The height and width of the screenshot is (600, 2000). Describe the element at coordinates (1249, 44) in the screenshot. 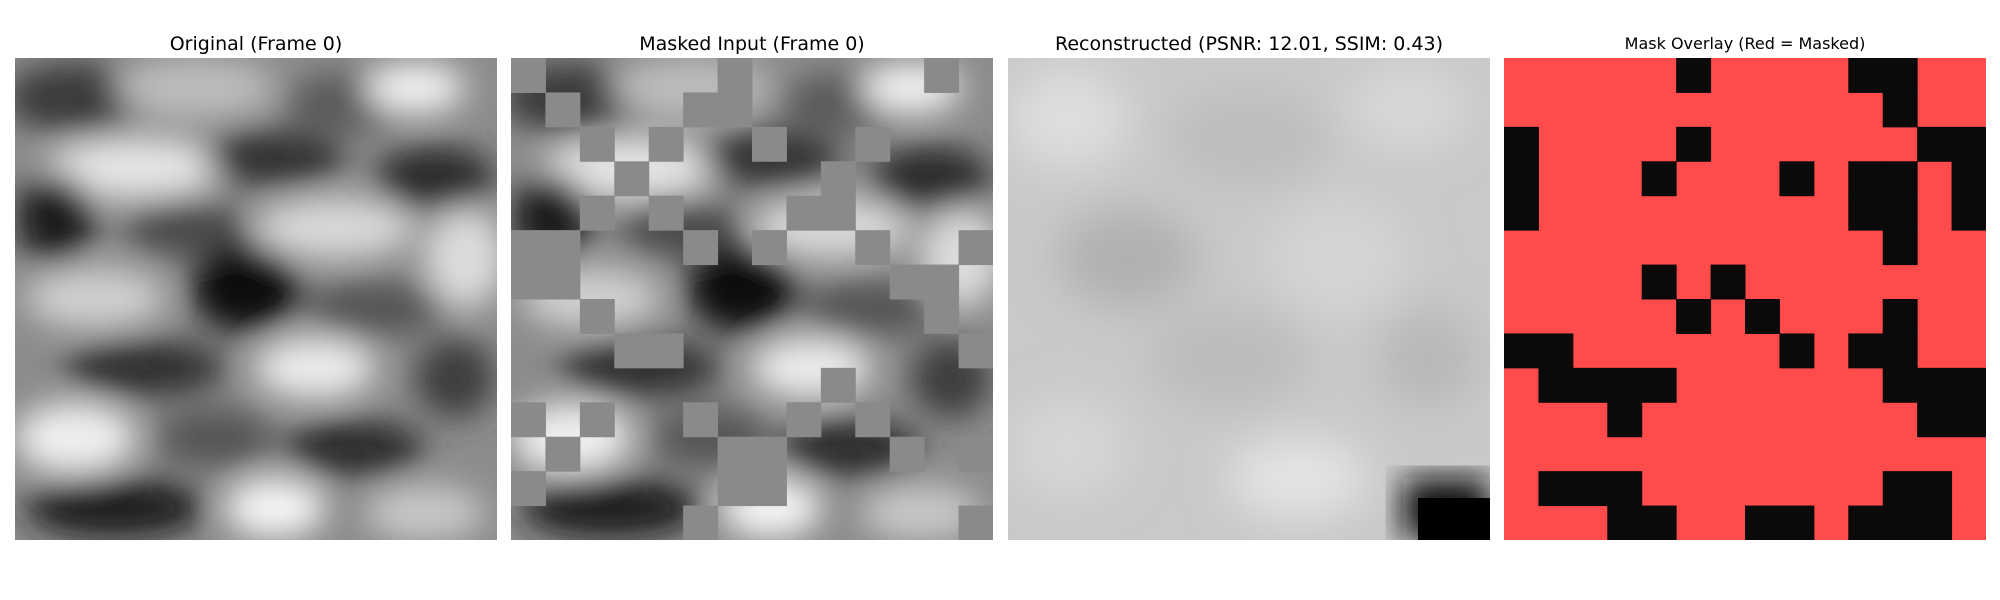

I see `reconstructed-title: Reconstructed (PSNR: 12.01, SSIM: 0.43)` at that location.